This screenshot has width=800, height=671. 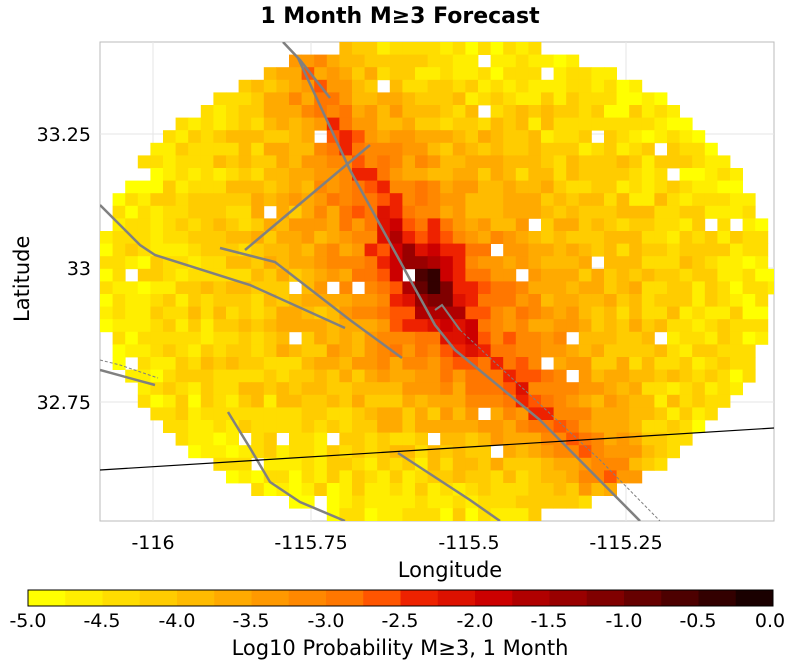 I want to click on colorbar-tick-label: -3.5, so click(x=250, y=621).